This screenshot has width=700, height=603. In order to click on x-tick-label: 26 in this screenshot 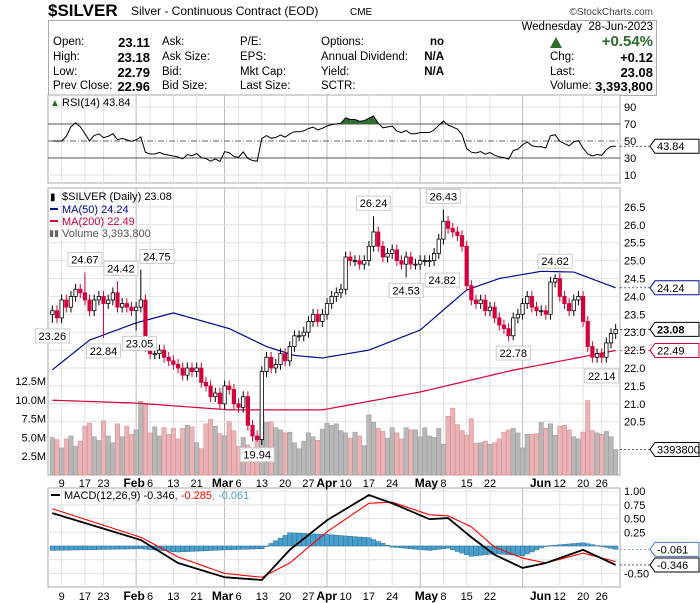, I will do `click(602, 484)`.